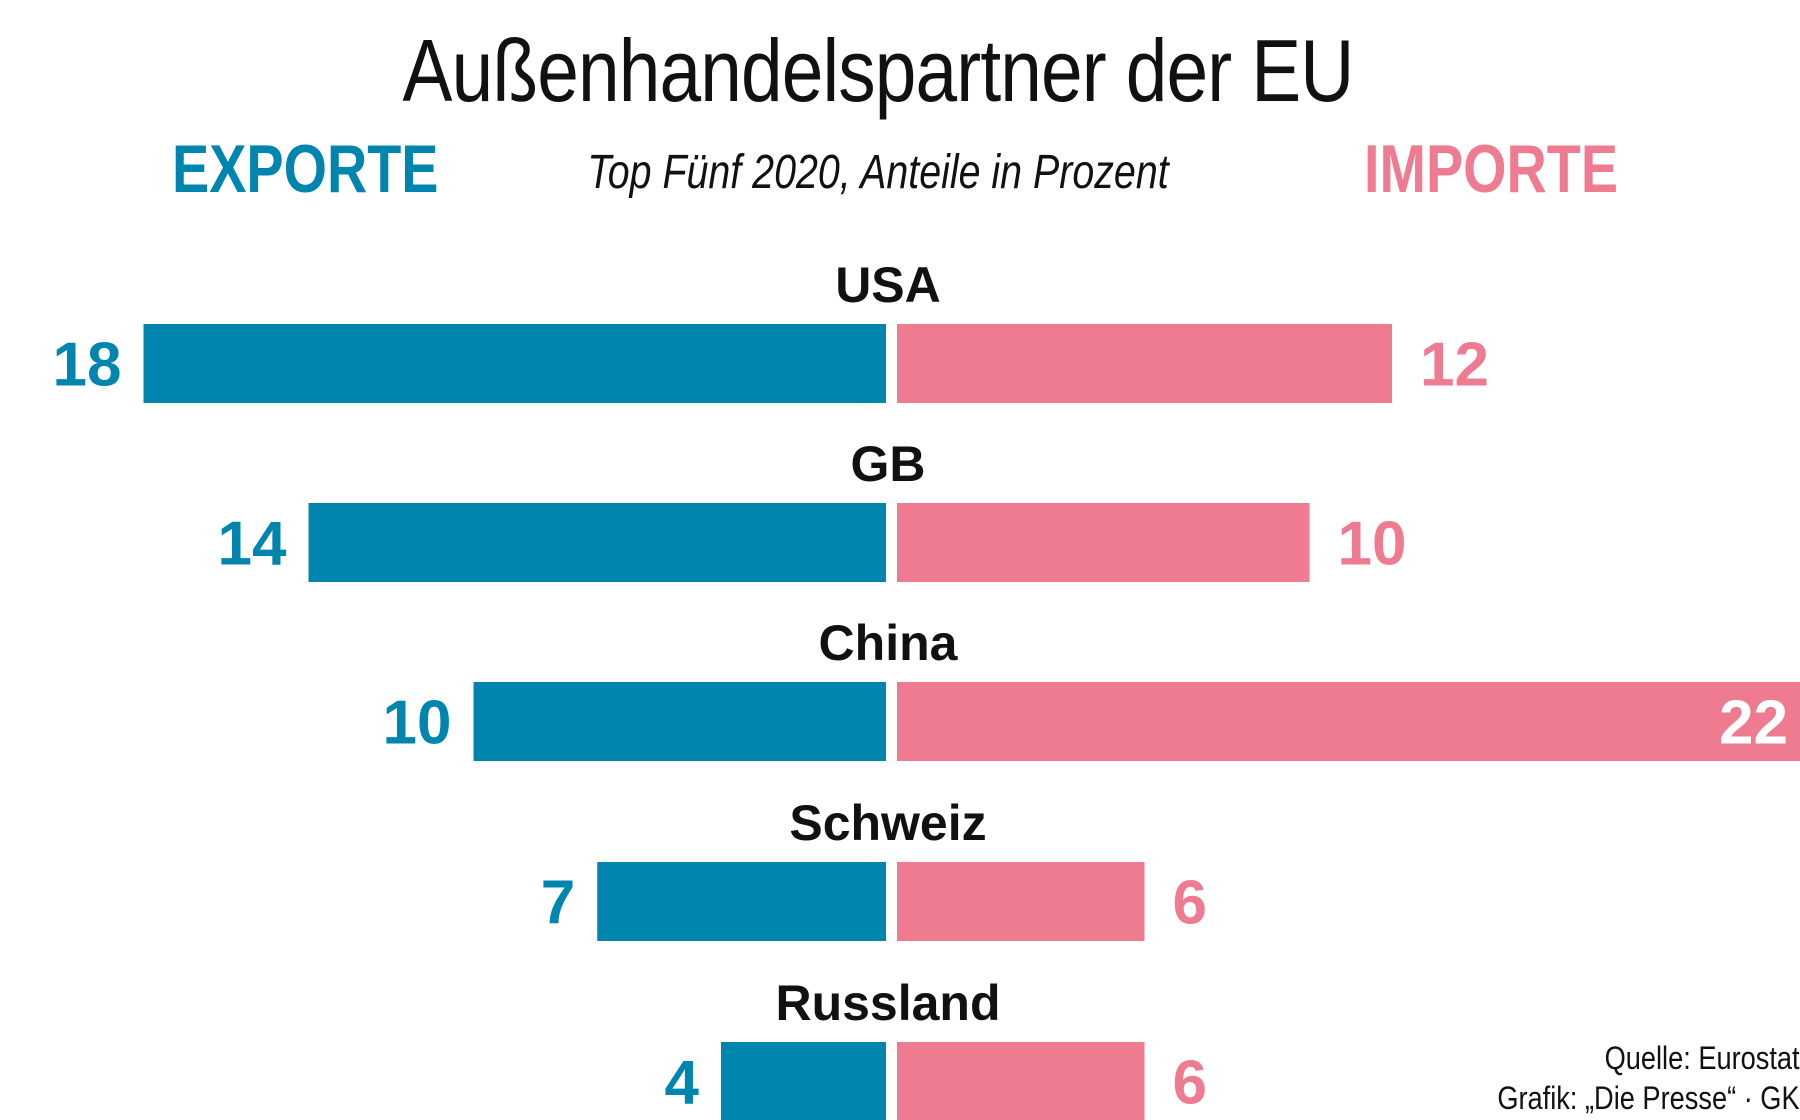 The height and width of the screenshot is (1120, 1800). I want to click on category-label: China, so click(889, 643).